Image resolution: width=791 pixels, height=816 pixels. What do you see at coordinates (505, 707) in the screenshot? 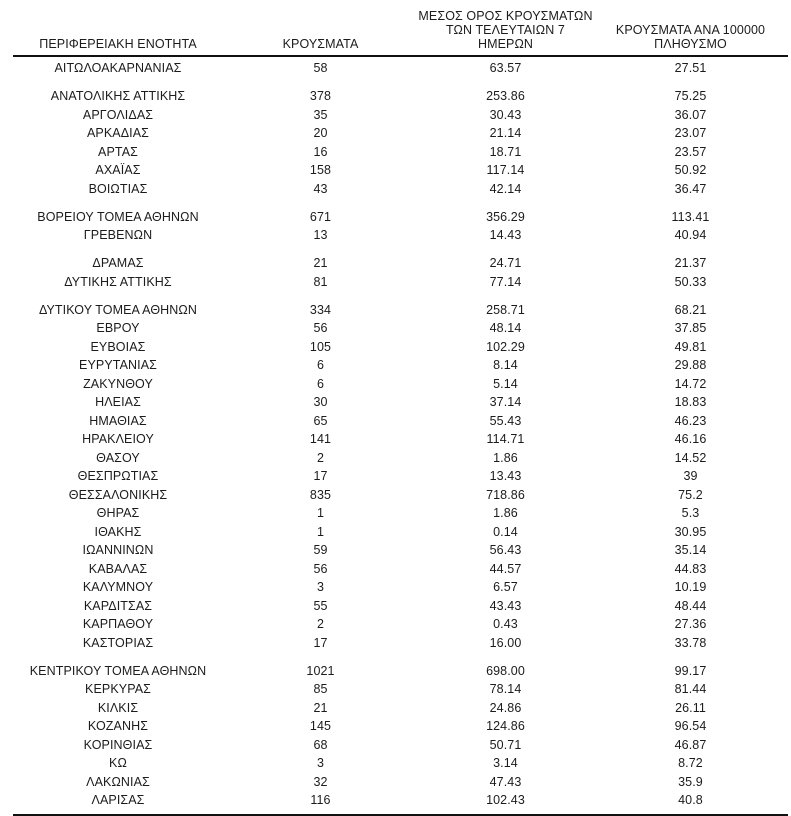
I see `avg7-cell: 24.86` at bounding box center [505, 707].